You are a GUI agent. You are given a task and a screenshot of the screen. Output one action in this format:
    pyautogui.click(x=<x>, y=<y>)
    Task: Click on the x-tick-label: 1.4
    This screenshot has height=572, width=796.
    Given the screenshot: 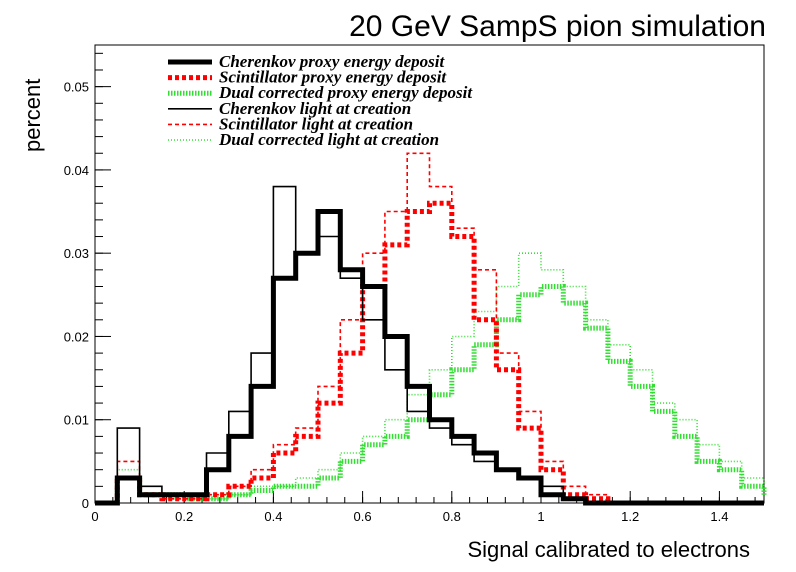 What is the action you would take?
    pyautogui.click(x=719, y=516)
    